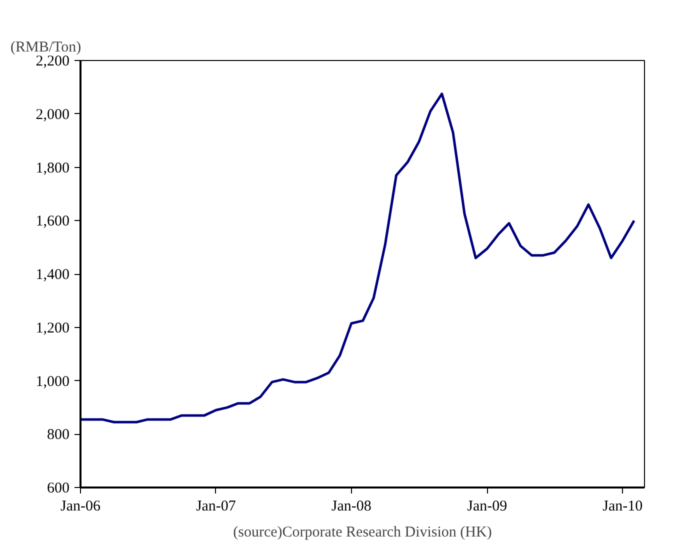 Image resolution: width=674 pixels, height=557 pixels. What do you see at coordinates (58, 488) in the screenshot?
I see `y-tick-label: 600` at bounding box center [58, 488].